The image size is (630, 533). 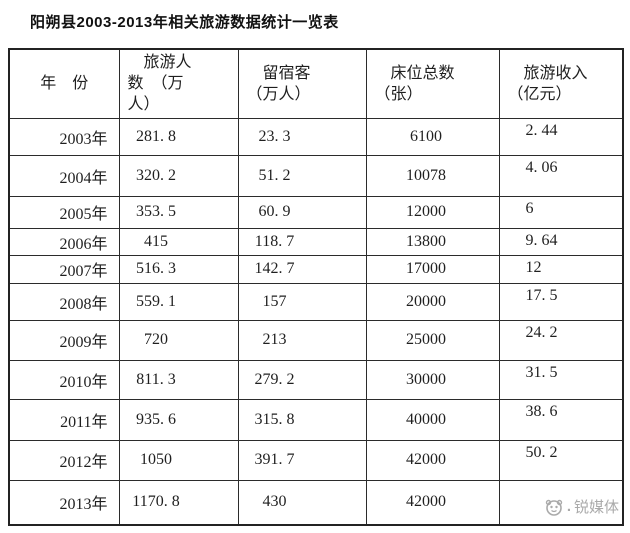 I want to click on cell-tourists: 415, so click(x=178, y=241).